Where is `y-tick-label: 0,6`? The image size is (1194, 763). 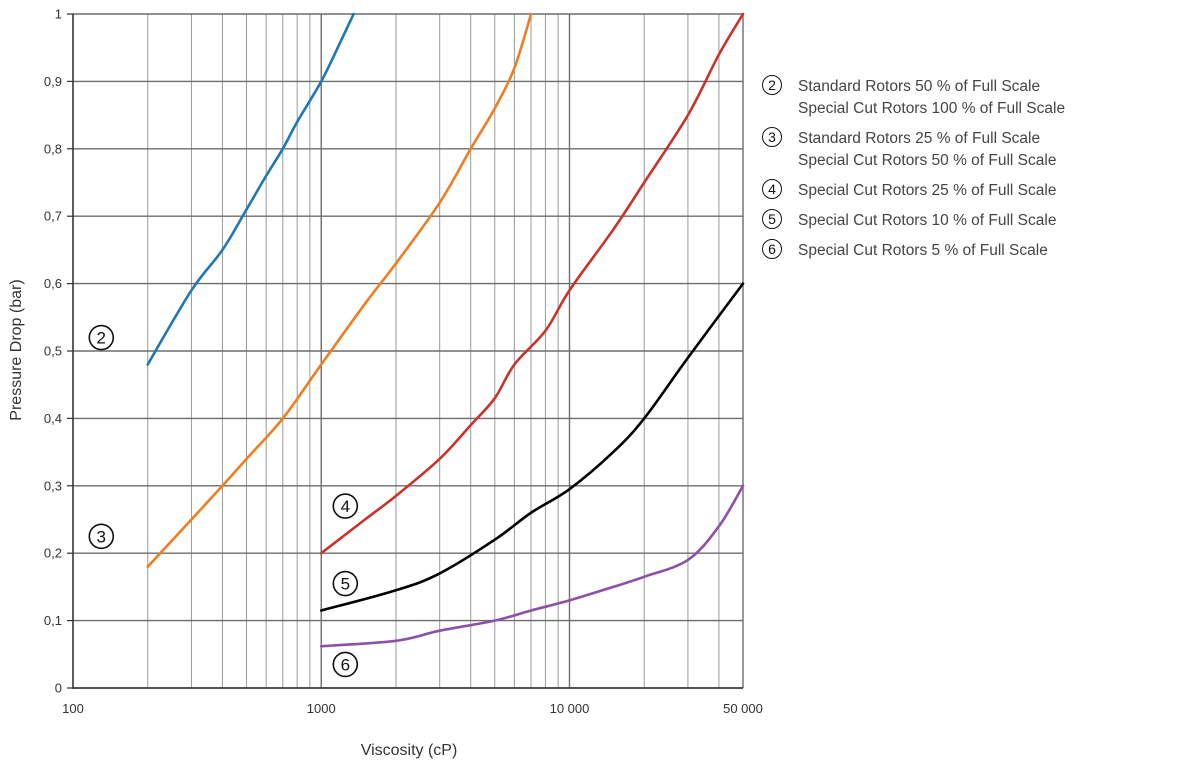 y-tick-label: 0,6 is located at coordinates (53, 283).